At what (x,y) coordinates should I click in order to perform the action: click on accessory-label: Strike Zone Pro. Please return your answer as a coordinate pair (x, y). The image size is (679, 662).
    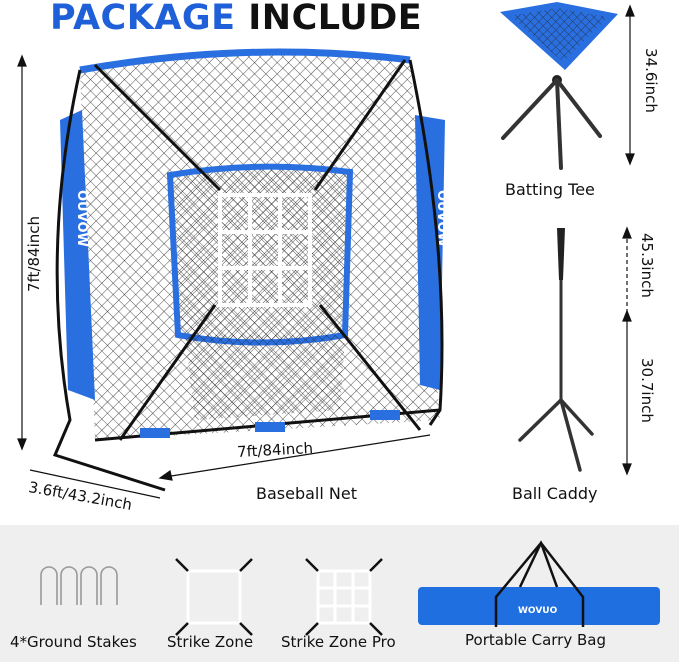
    Looking at the image, I should click on (338, 642).